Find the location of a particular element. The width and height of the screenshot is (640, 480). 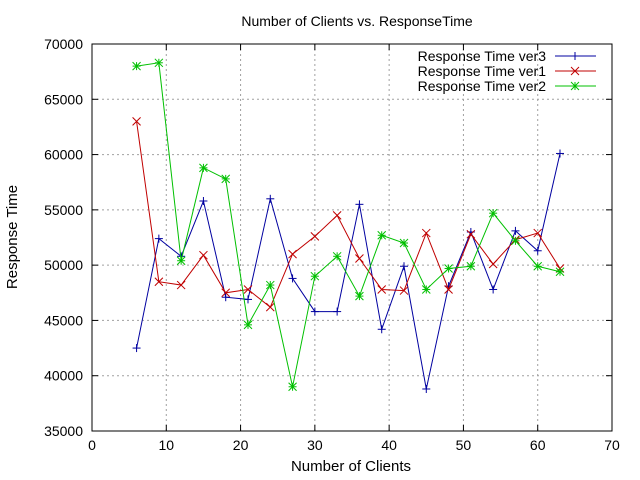

x-tick-label: 40 is located at coordinates (389, 445).